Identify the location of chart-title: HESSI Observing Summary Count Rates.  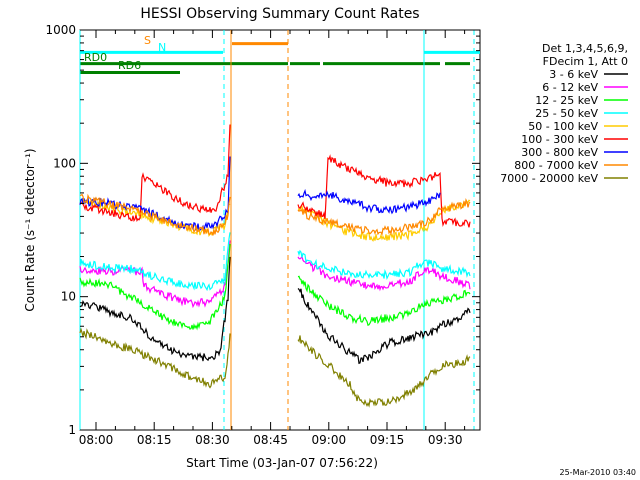
(279, 14).